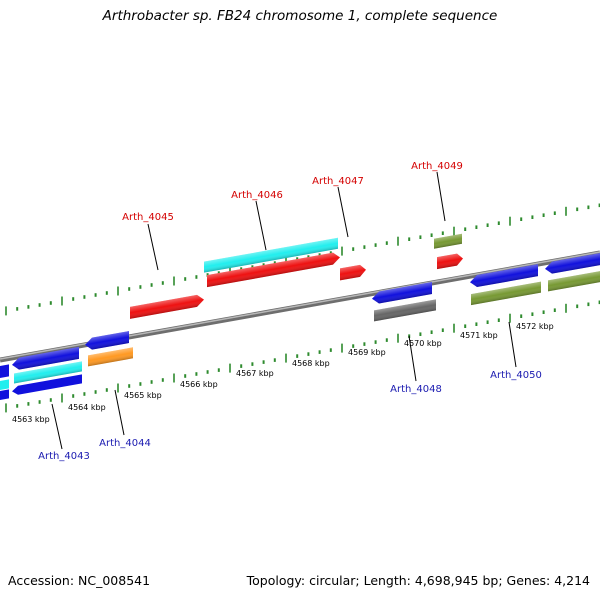 The height and width of the screenshot is (600, 600). Describe the element at coordinates (125, 443) in the screenshot. I see `gene-label-arth-4044: Arth_4044` at that location.